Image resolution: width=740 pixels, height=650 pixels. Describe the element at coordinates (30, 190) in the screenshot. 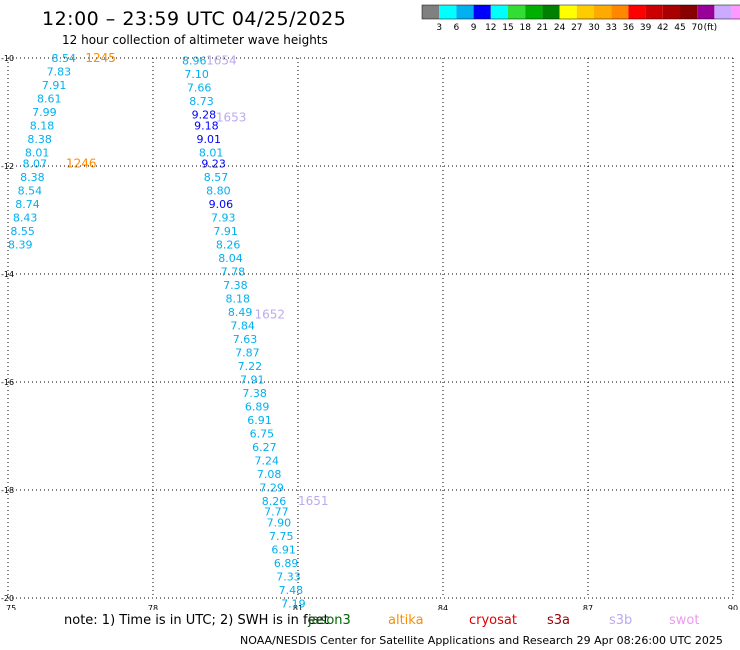

I see `wave-height-label: 8.54` at that location.